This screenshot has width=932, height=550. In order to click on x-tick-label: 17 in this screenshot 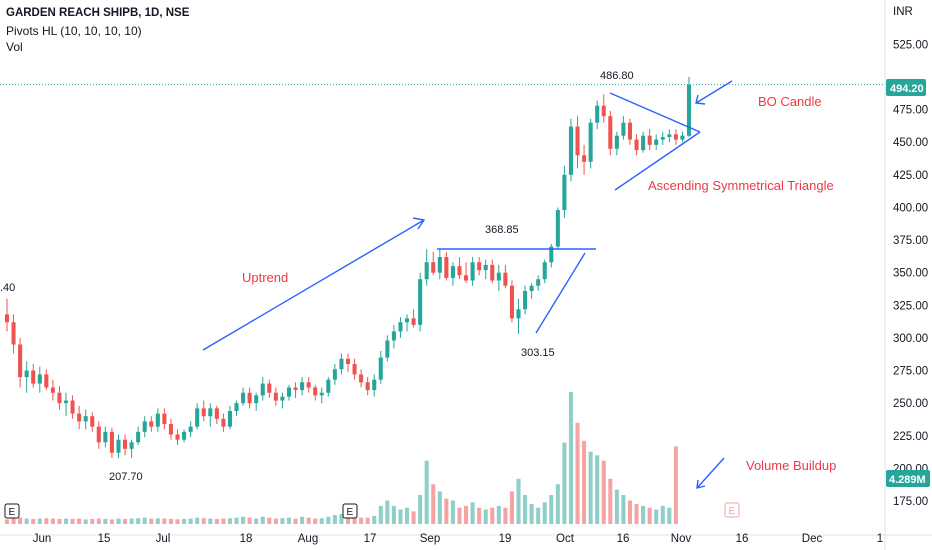, I will do `click(370, 539)`.